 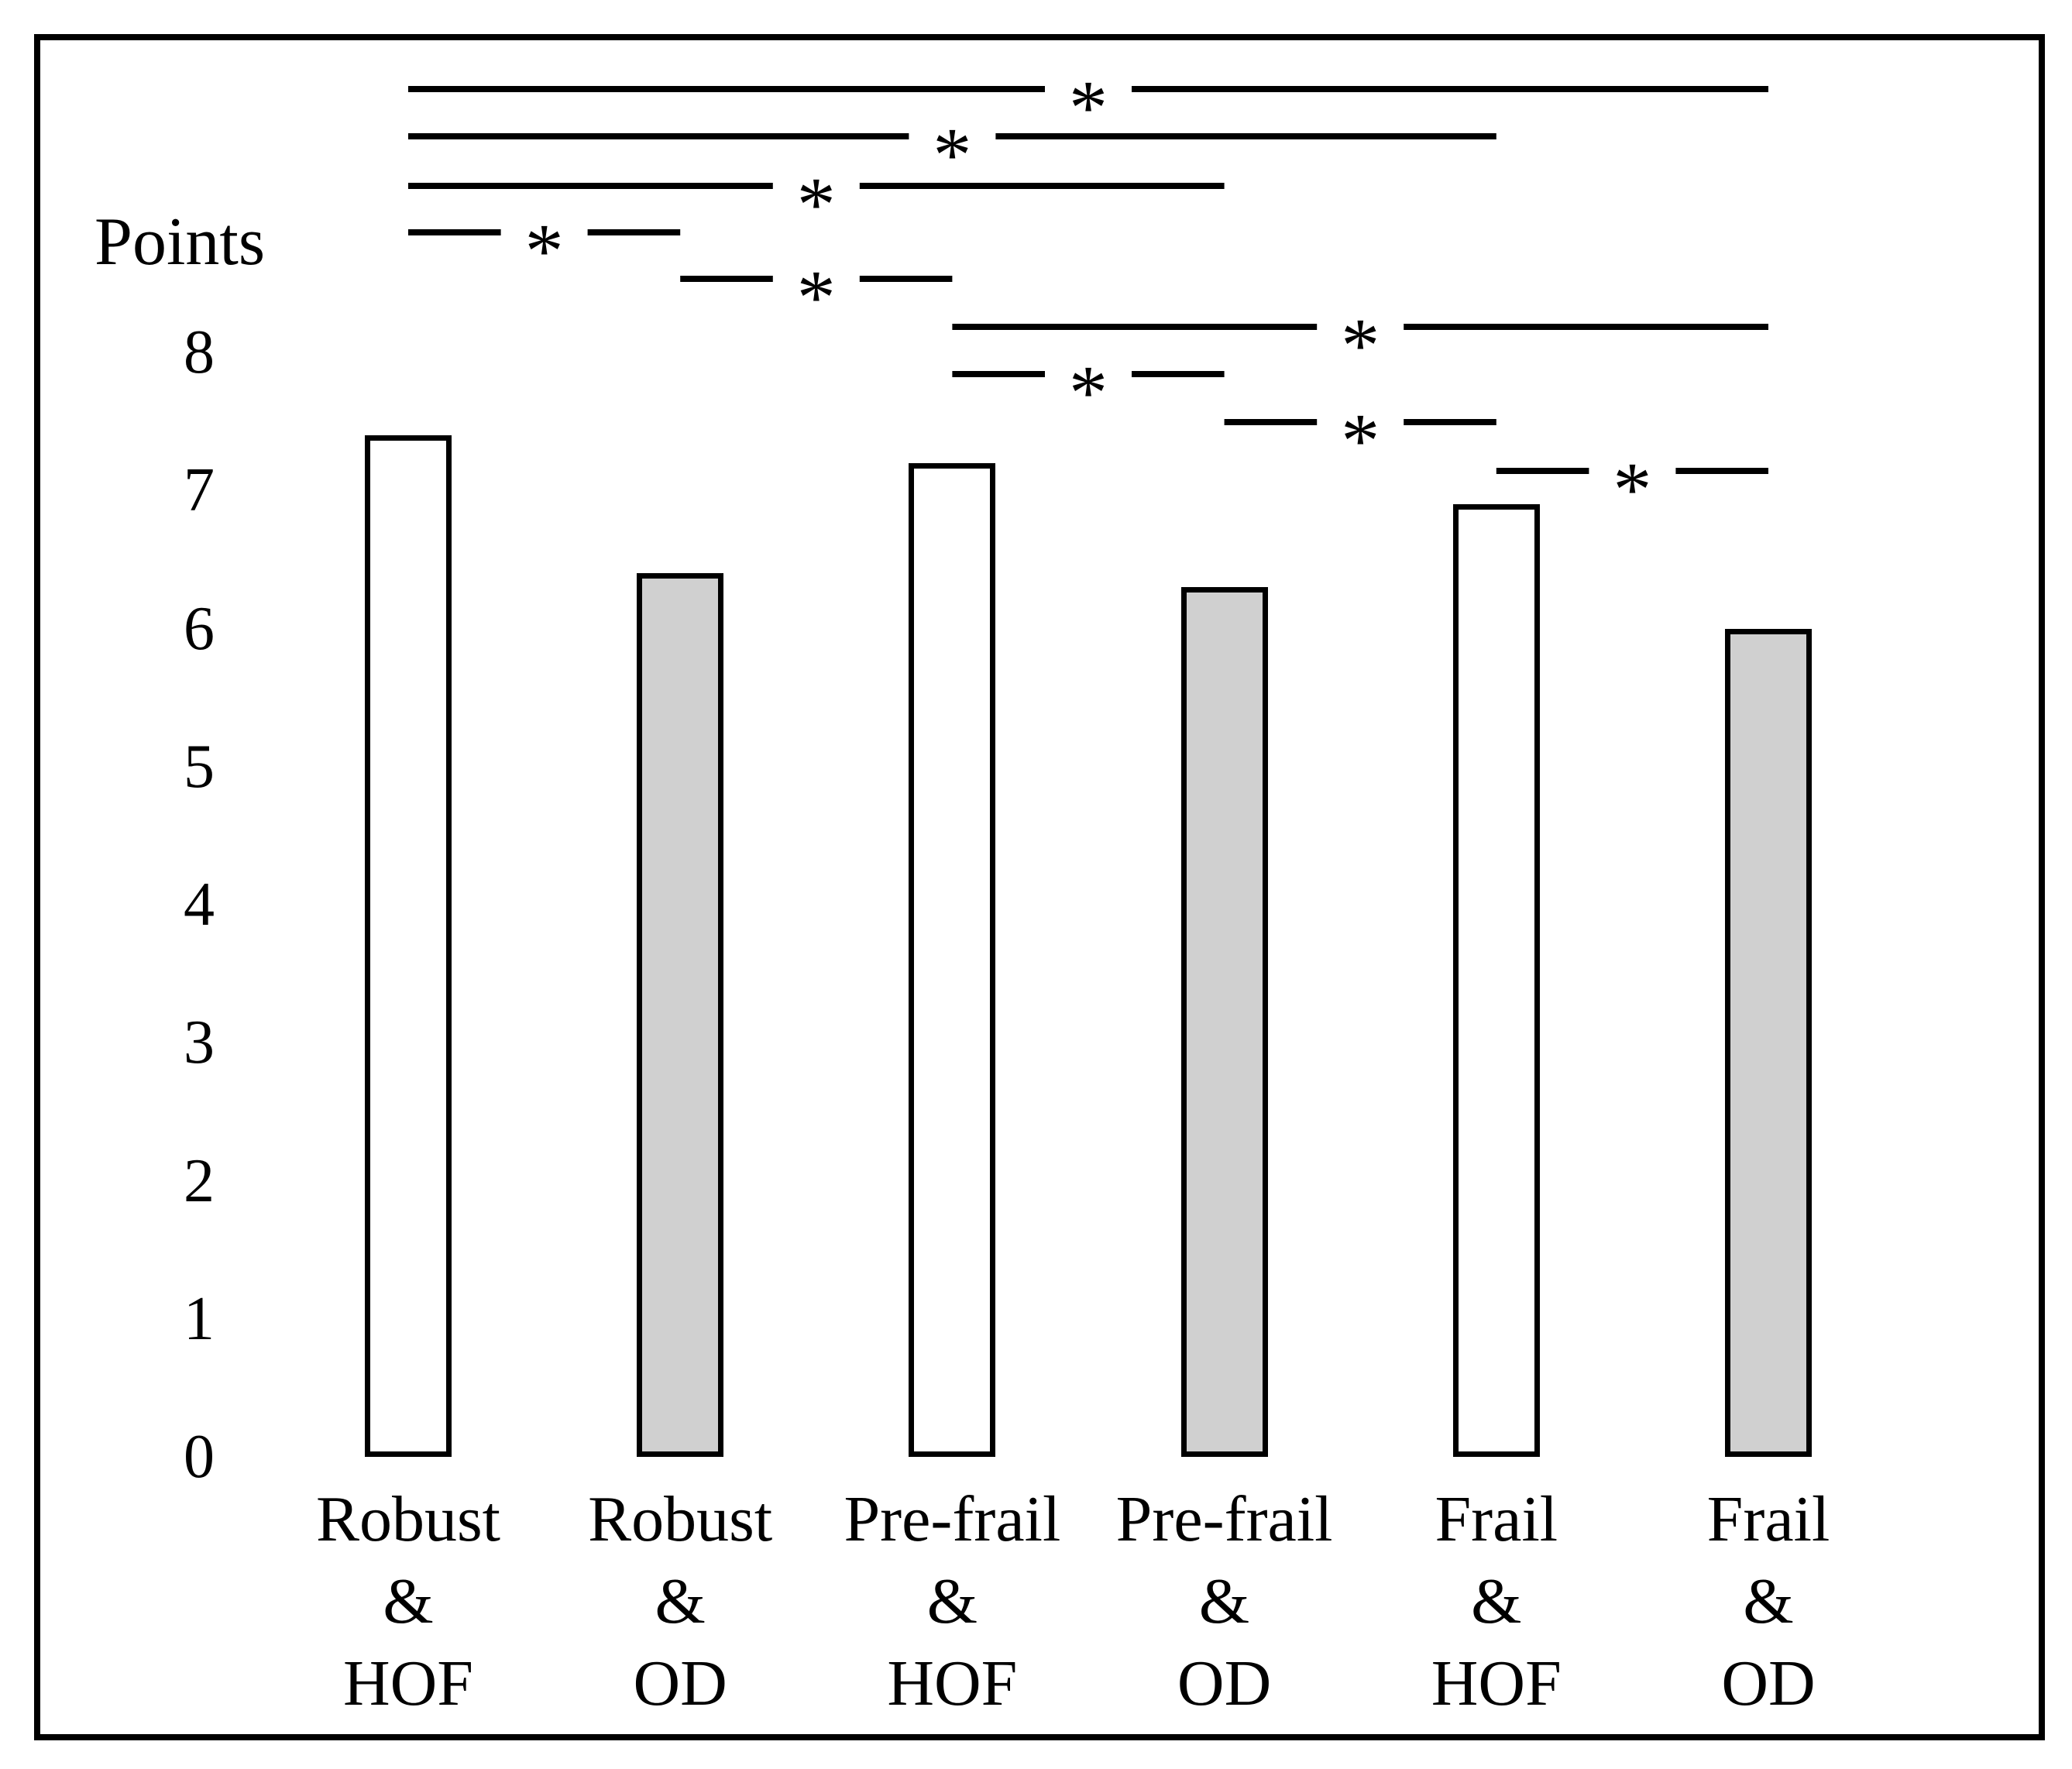 I want to click on y-tick-label-0: 0, so click(x=199, y=1457).